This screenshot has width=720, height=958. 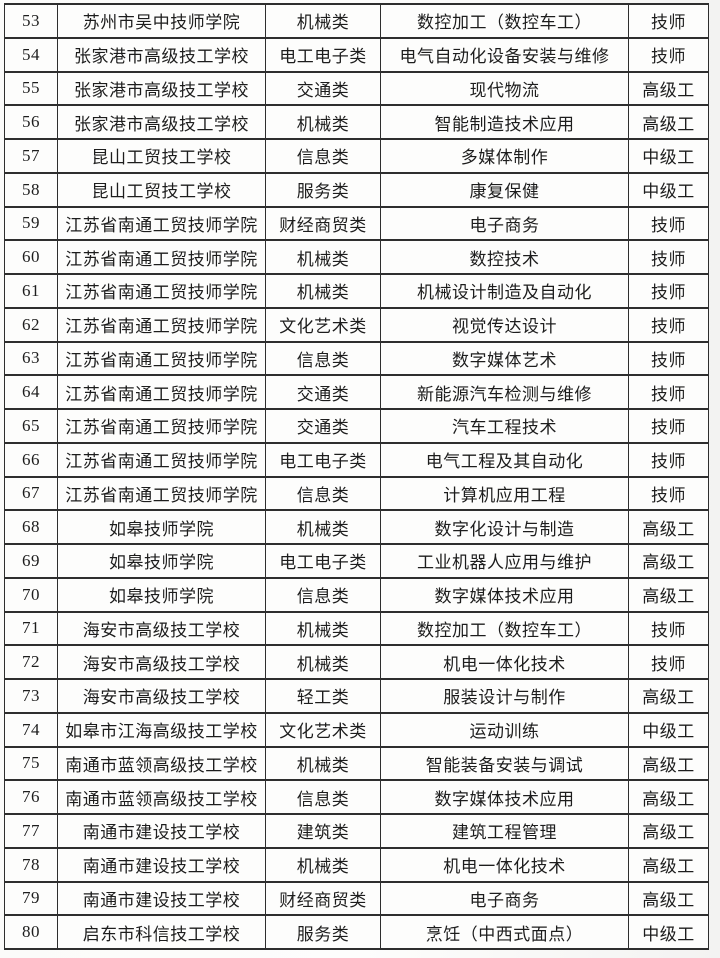 I want to click on cell-index: 70, so click(x=31, y=594).